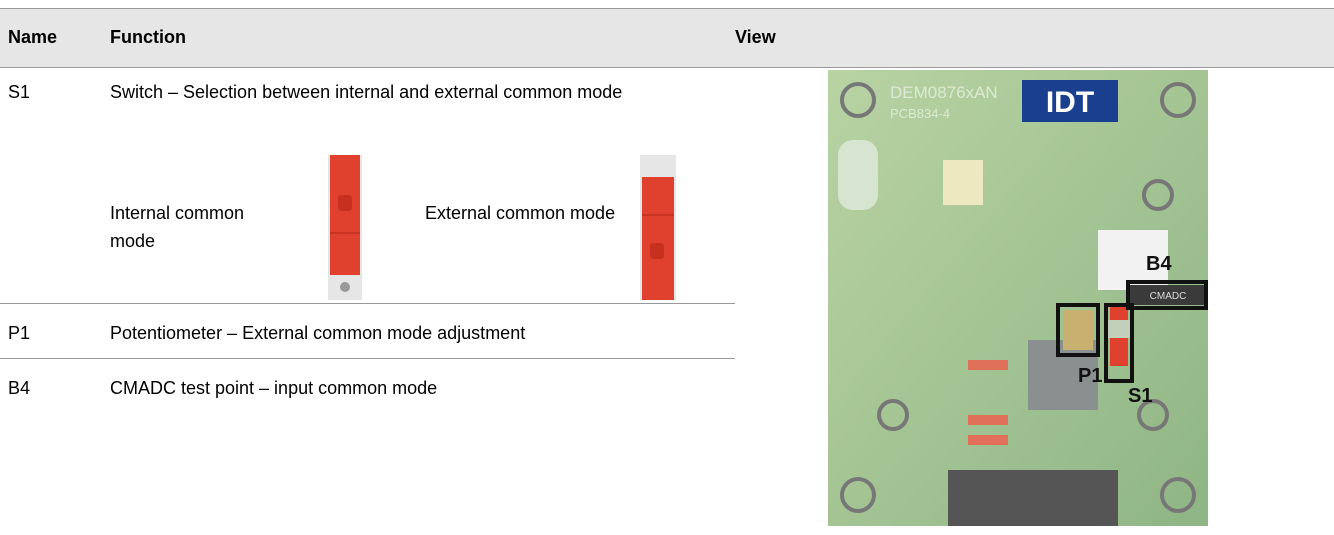 This screenshot has height=535, width=1334. What do you see at coordinates (1159, 264) in the screenshot?
I see `callout: B4` at bounding box center [1159, 264].